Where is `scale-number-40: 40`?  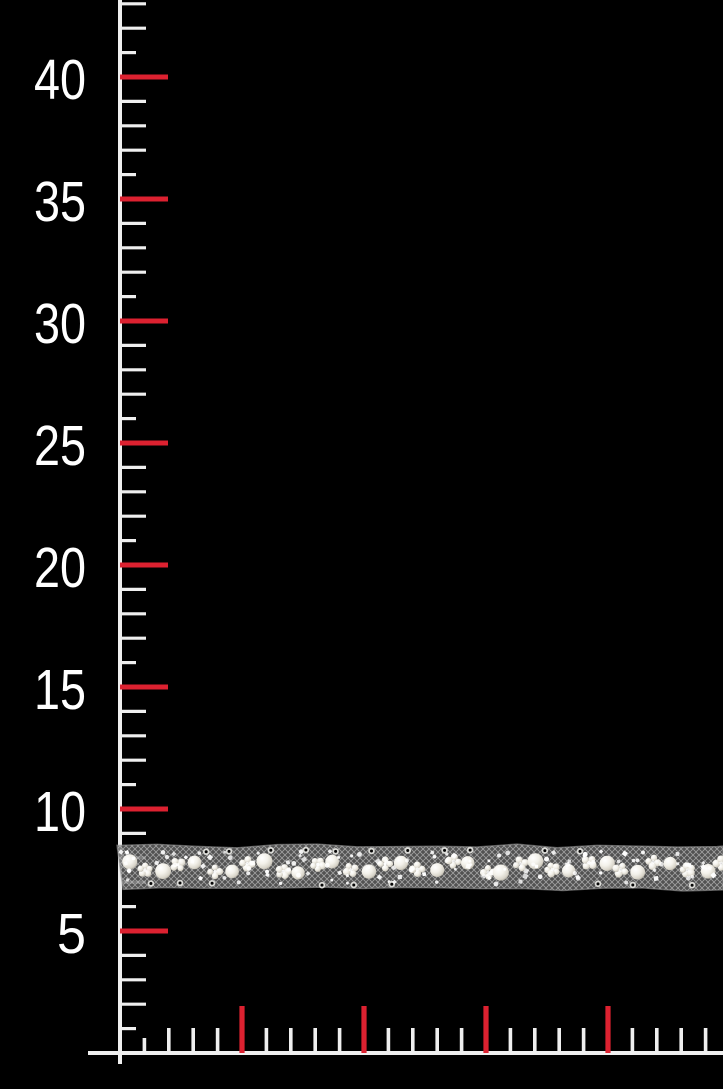 scale-number-40: 40 is located at coordinates (60, 80).